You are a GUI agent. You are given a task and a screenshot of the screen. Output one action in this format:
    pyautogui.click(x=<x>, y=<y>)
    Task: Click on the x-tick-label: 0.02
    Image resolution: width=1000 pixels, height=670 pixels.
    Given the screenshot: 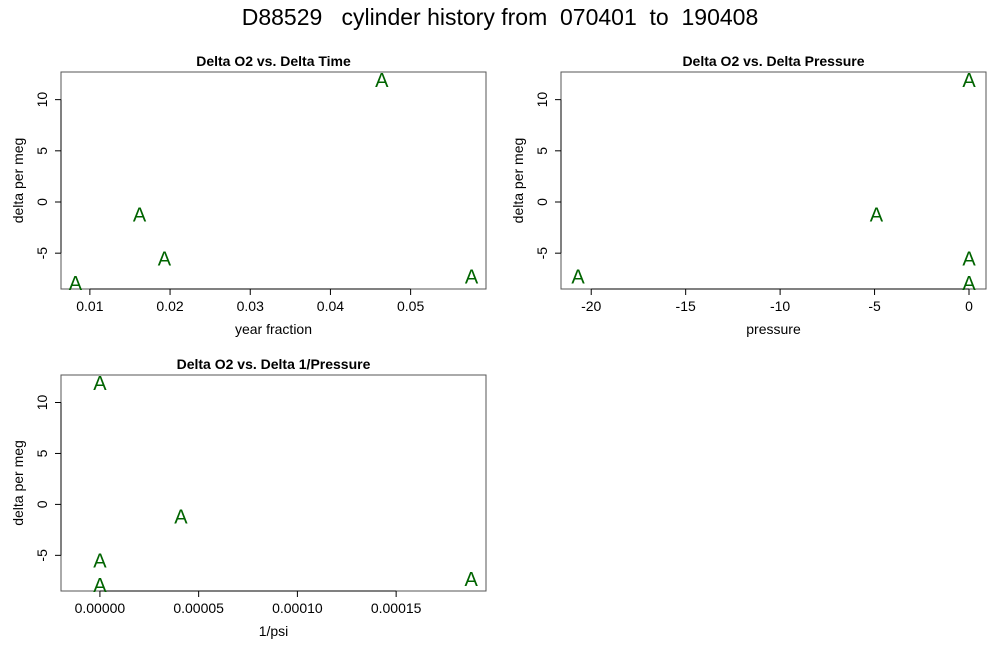 What is the action you would take?
    pyautogui.click(x=169, y=306)
    